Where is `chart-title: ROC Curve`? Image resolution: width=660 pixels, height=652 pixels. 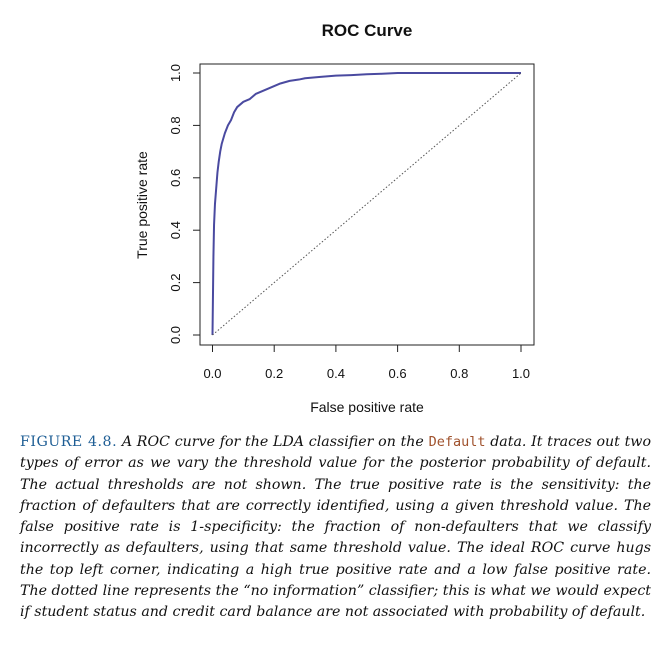 chart-title: ROC Curve is located at coordinates (367, 30).